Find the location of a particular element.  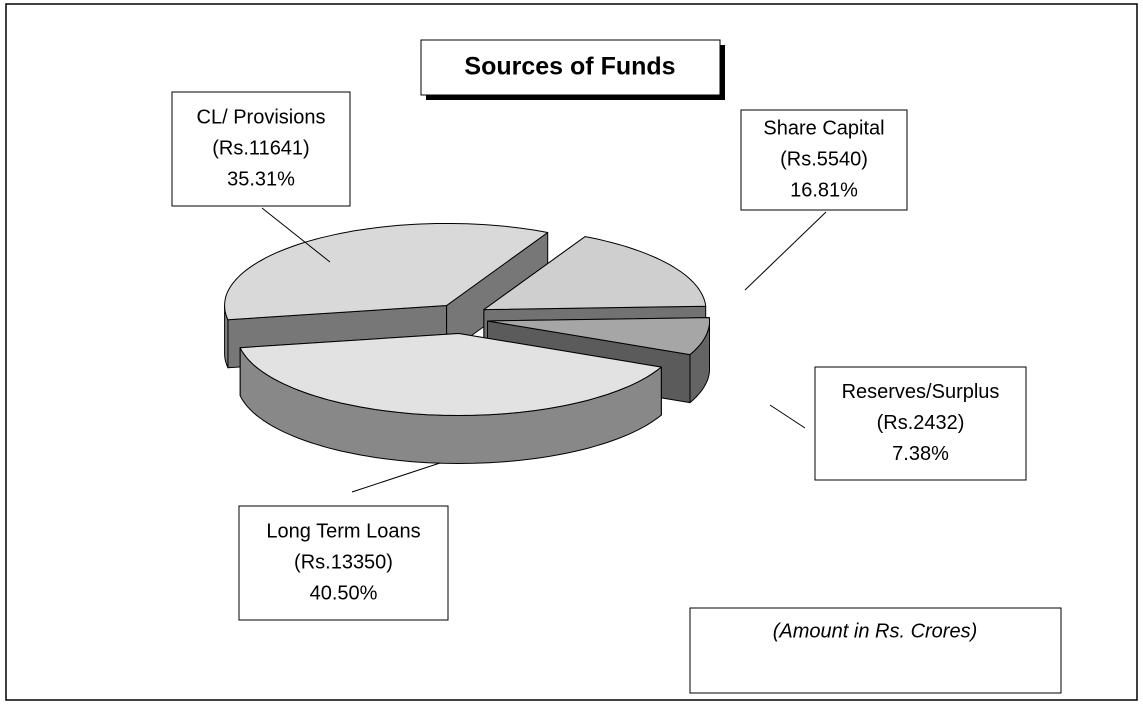

slice-percent: 40.50% is located at coordinates (344, 593).